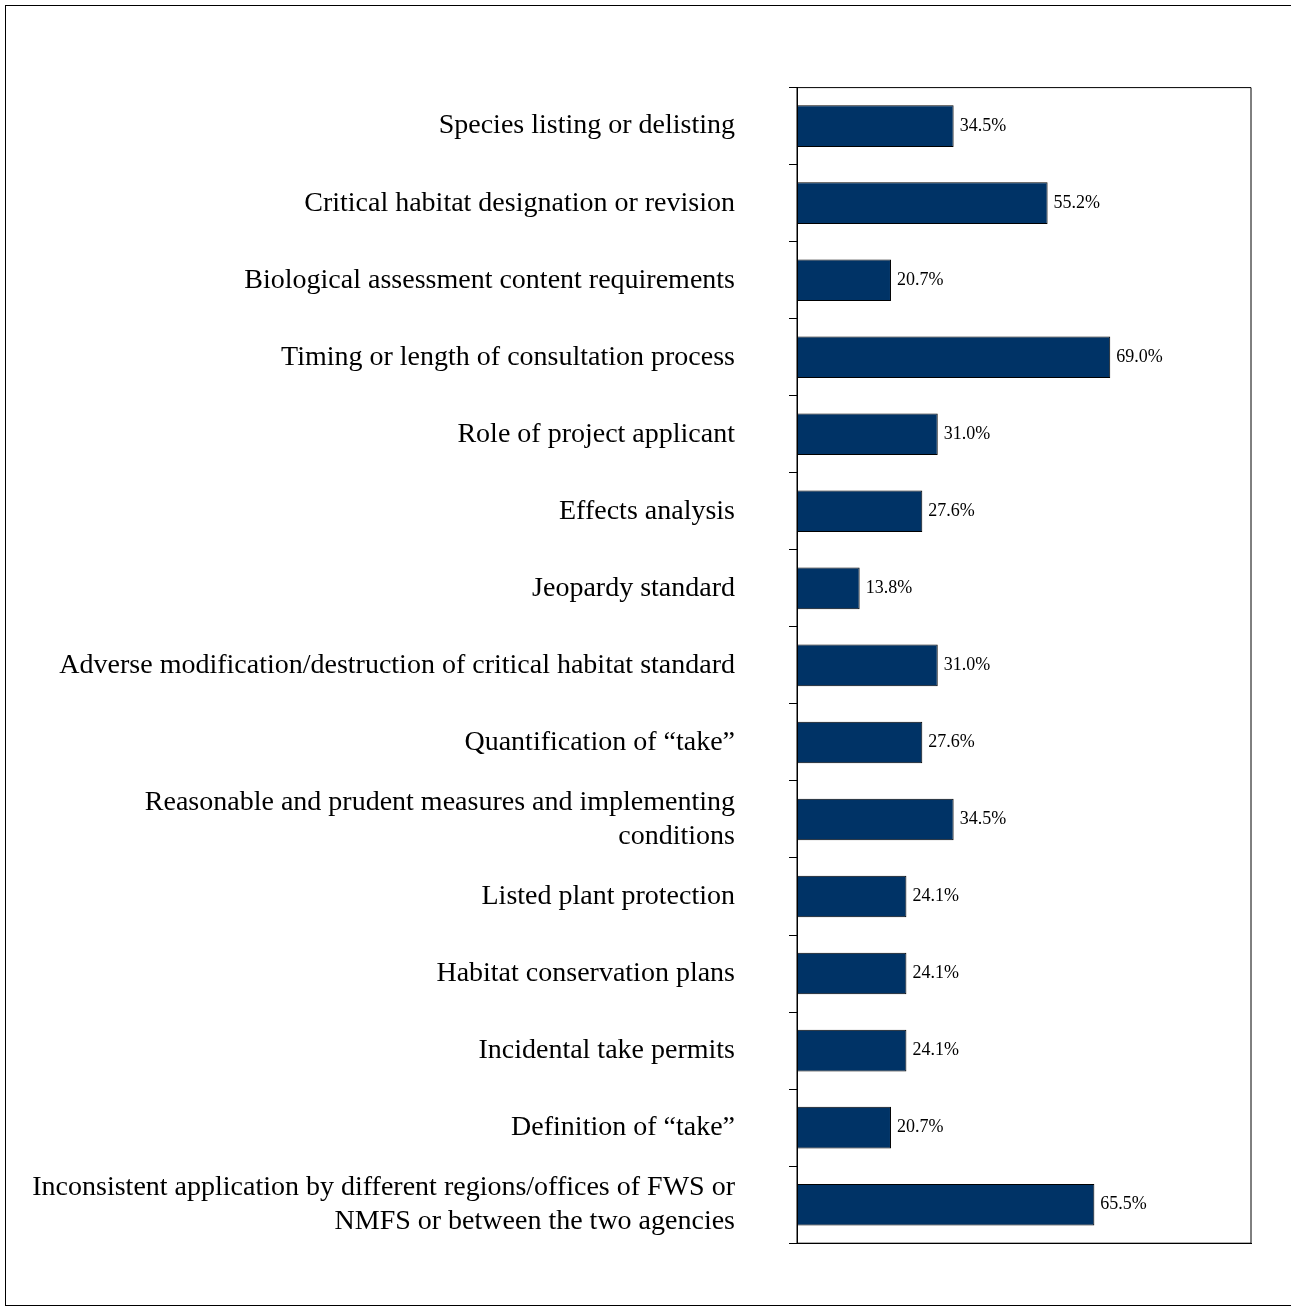  What do you see at coordinates (599, 740) in the screenshot?
I see `y-tick-label: Quantification of “take”` at bounding box center [599, 740].